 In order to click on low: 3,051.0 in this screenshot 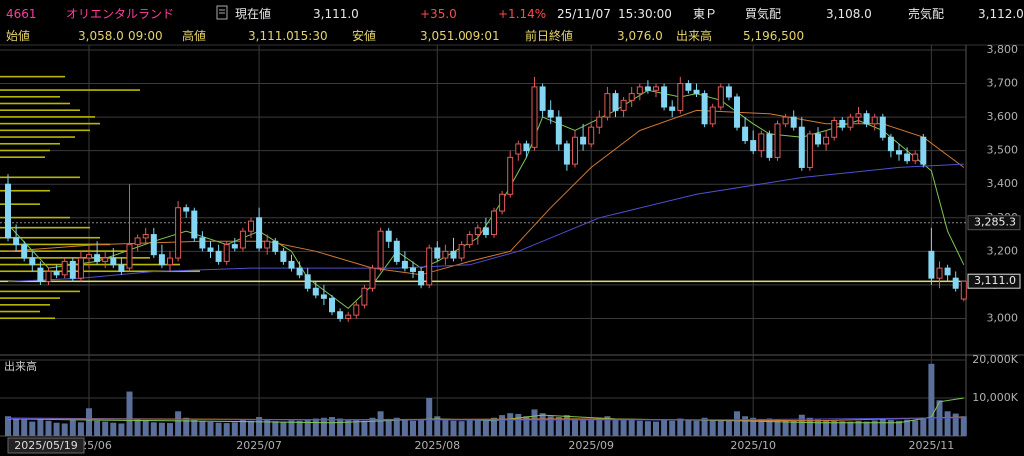, I will do `click(443, 36)`.